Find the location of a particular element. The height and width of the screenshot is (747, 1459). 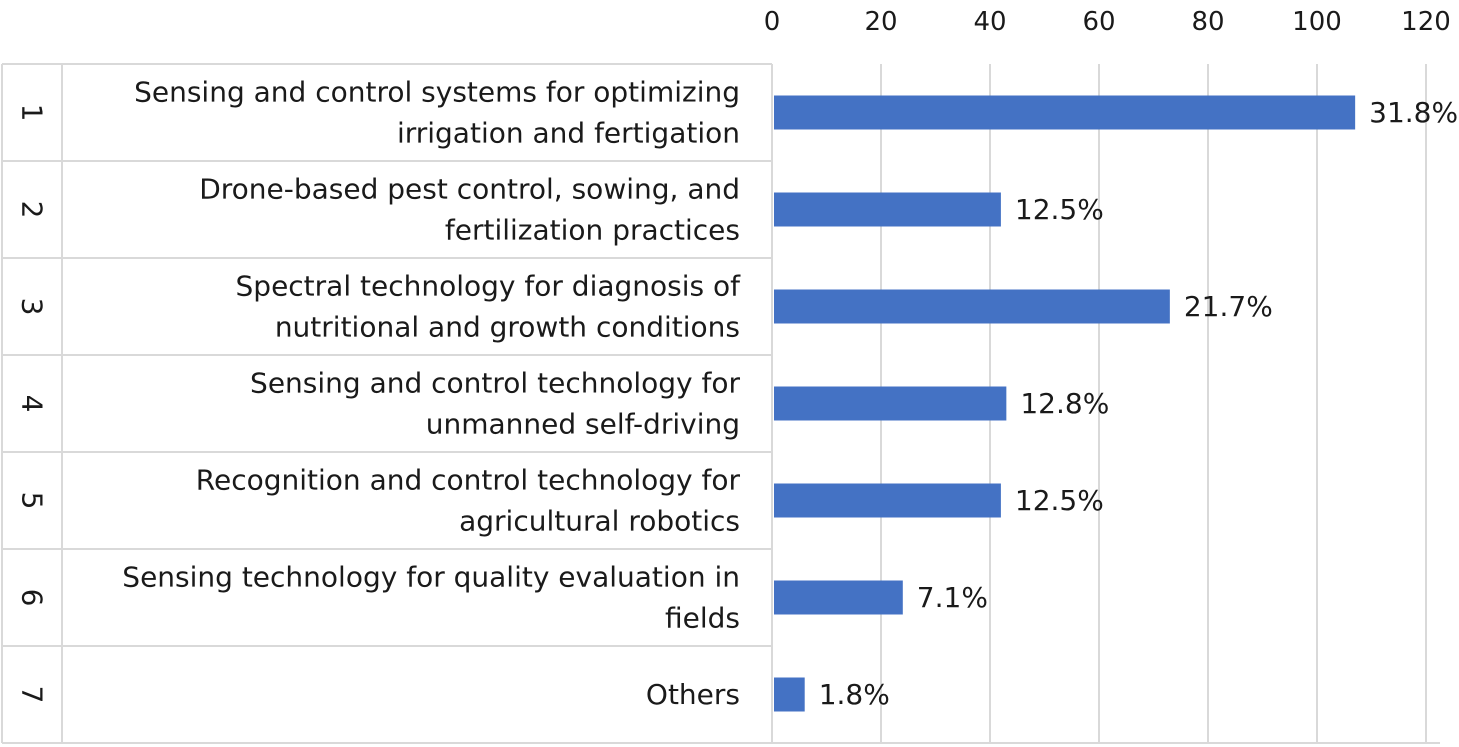

x-tick-label-100: 100 is located at coordinates (1317, 22).